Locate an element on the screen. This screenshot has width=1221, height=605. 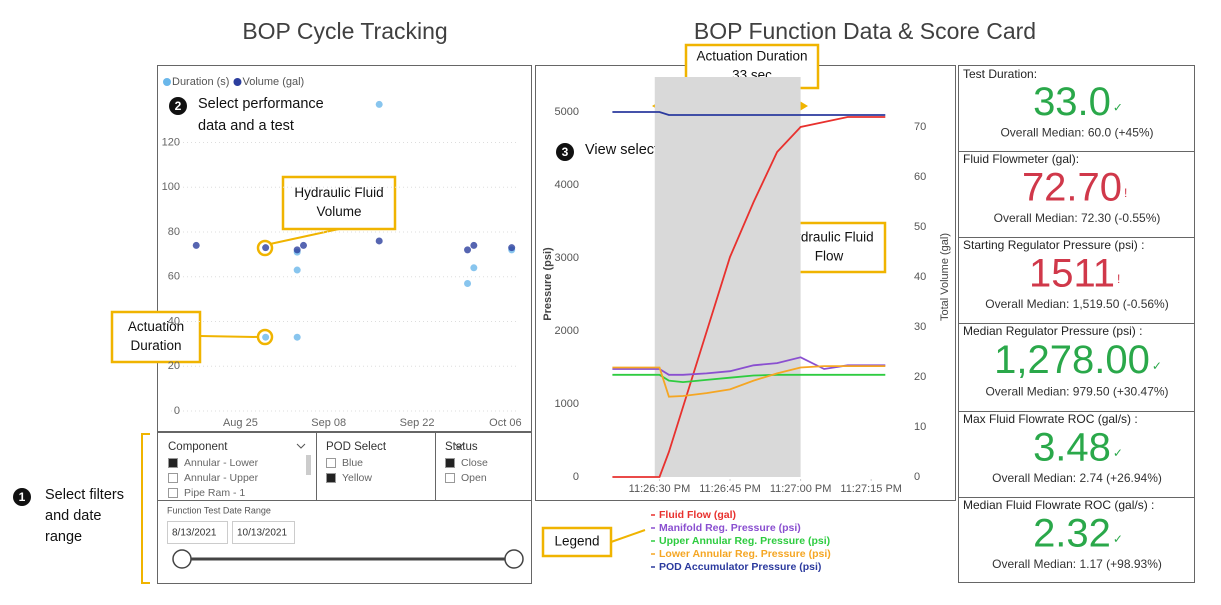
callout-text: Flow is located at coordinates (829, 256).